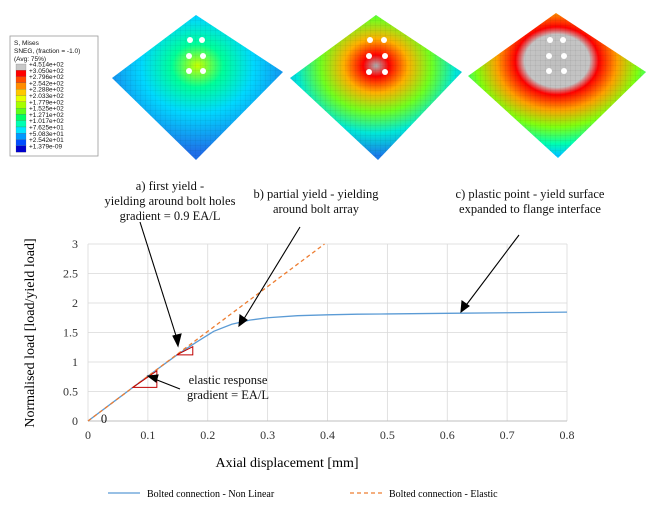 This screenshot has width=652, height=523. I want to click on legend-label-nonlinear: Bolted connection - Non Linear, so click(211, 494).